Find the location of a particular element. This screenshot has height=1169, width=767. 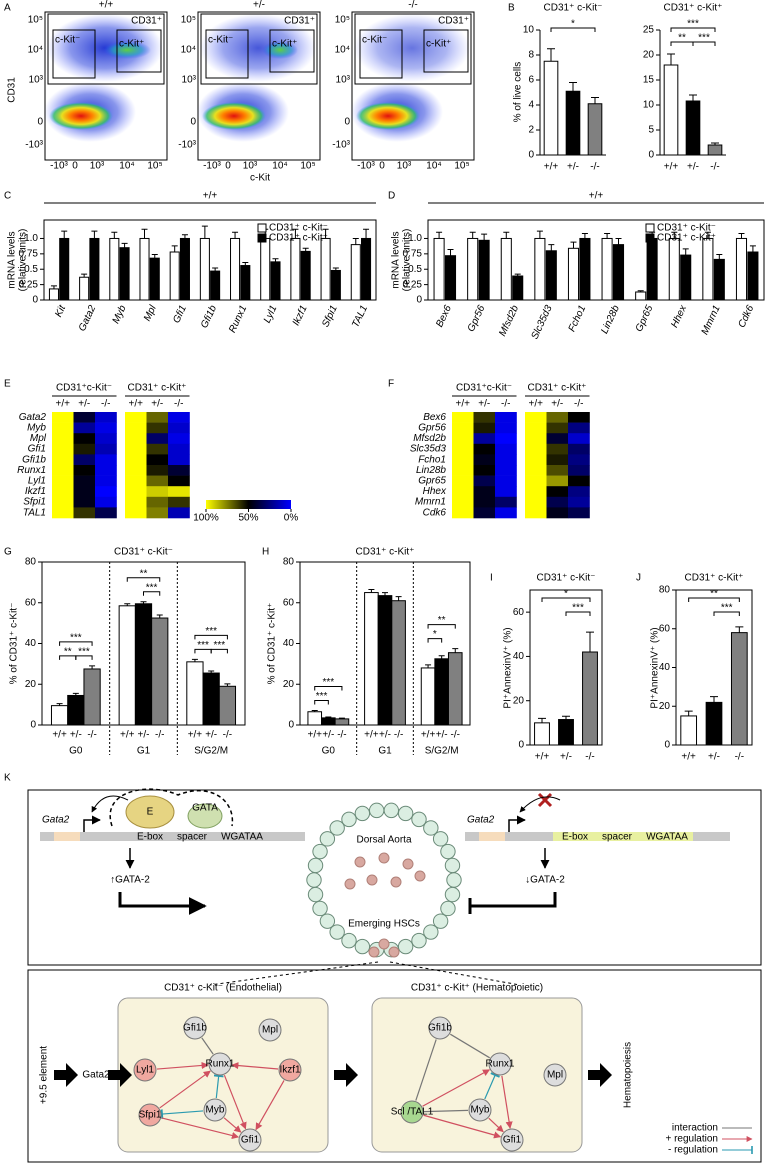

y-tick-label: 10⁴ is located at coordinates (342, 50).